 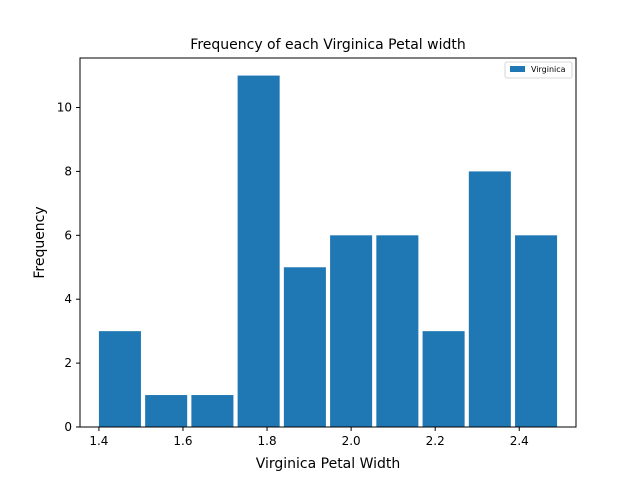 What do you see at coordinates (267, 441) in the screenshot?
I see `x-tick-label: 1.8` at bounding box center [267, 441].